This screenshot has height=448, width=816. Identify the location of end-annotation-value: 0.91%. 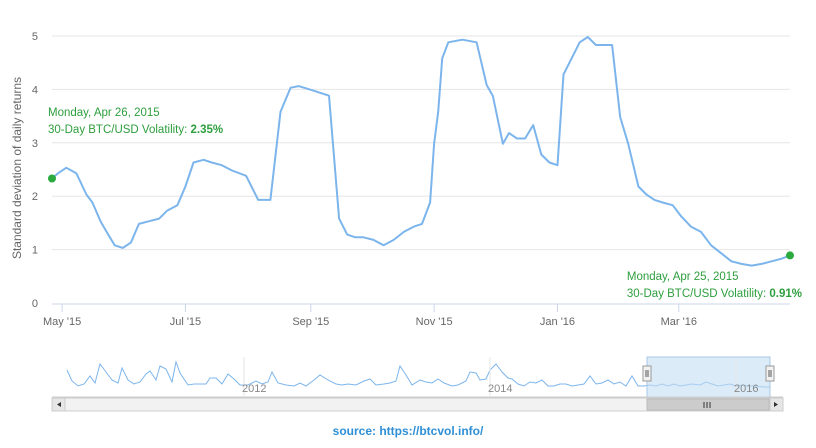
(785, 294).